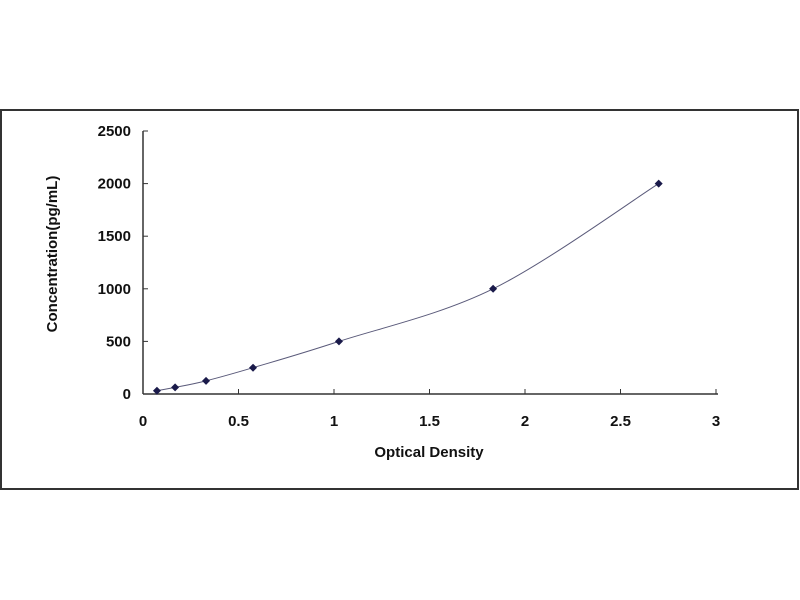  I want to click on x-tick-label: 0, so click(143, 421).